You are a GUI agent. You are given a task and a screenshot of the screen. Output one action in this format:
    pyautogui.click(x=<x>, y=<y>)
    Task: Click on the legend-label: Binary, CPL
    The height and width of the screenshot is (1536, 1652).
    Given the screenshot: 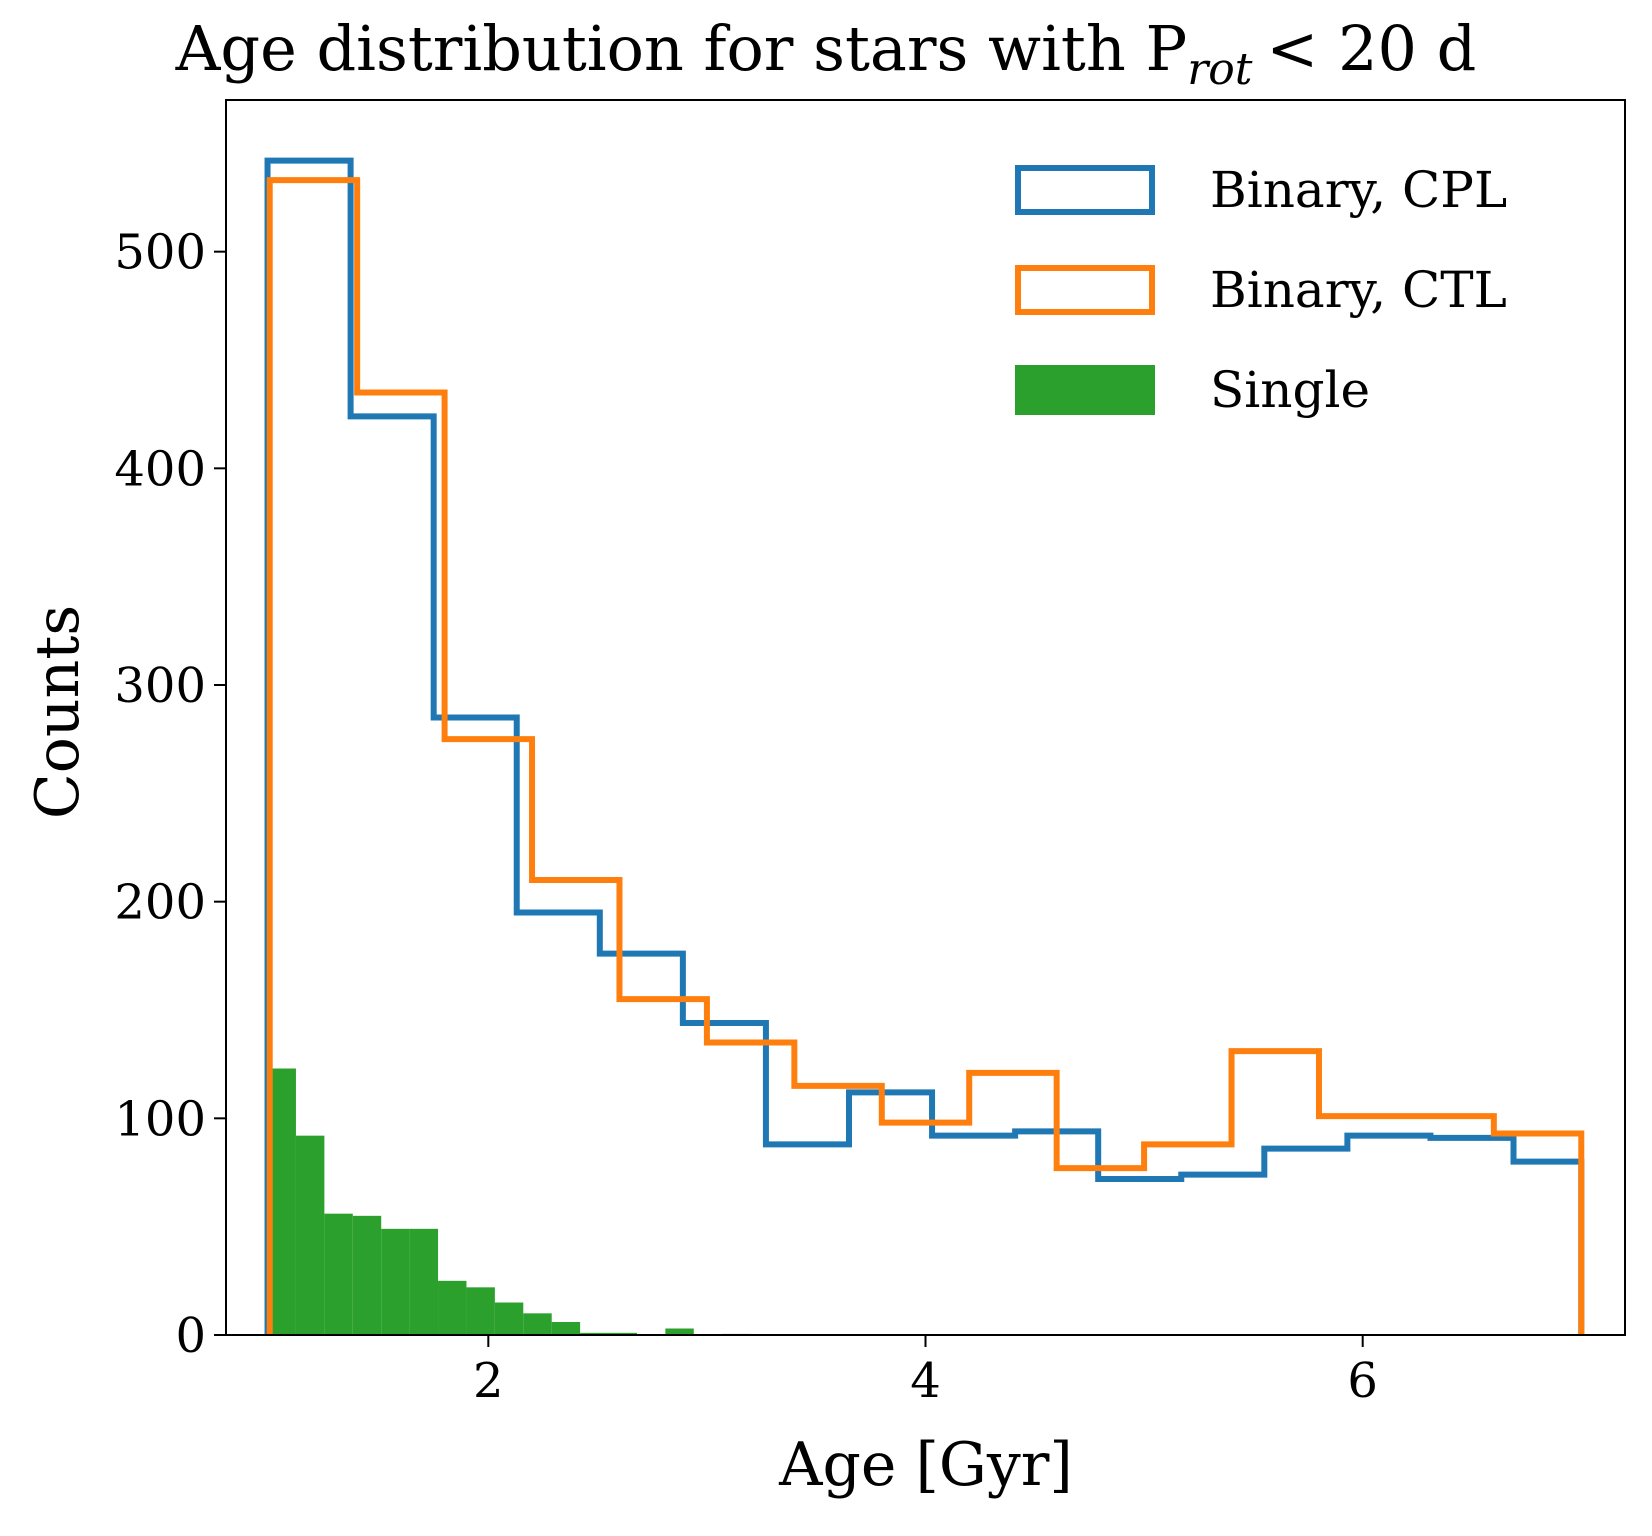 What is the action you would take?
    pyautogui.click(x=1358, y=190)
    